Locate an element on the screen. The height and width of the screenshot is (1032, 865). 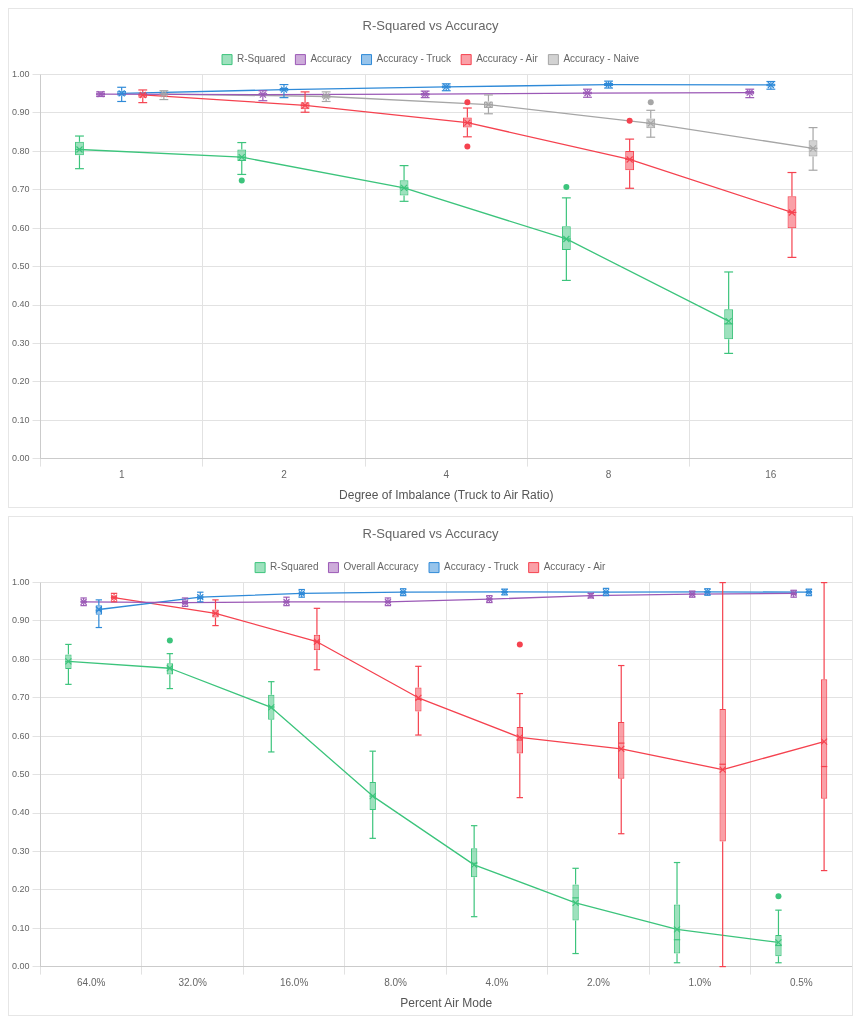
x-axis-title: Degree of Imbalance (Truck to Air Ratio) is located at coordinates (446, 495).